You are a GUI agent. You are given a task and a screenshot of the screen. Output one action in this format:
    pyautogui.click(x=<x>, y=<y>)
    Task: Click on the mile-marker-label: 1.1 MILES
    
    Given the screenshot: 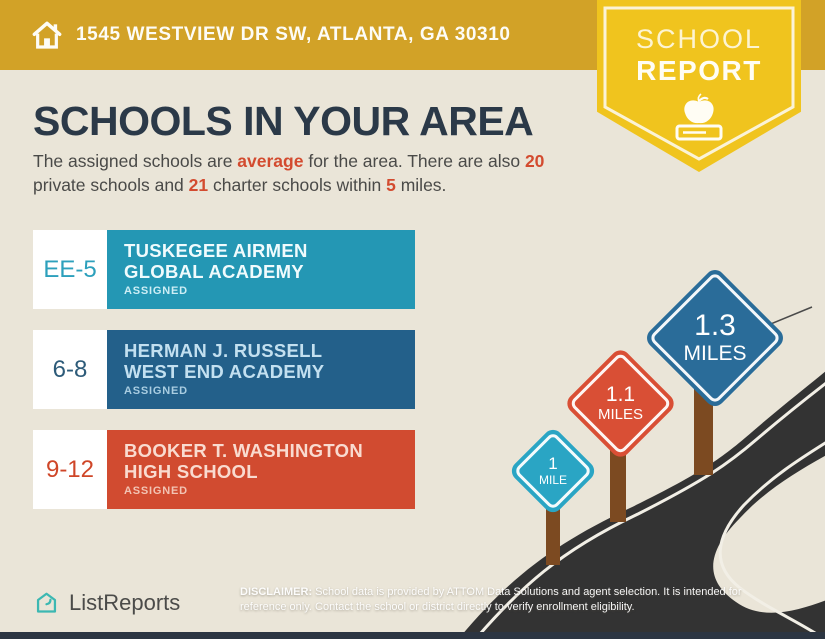 What is the action you would take?
    pyautogui.click(x=620, y=403)
    